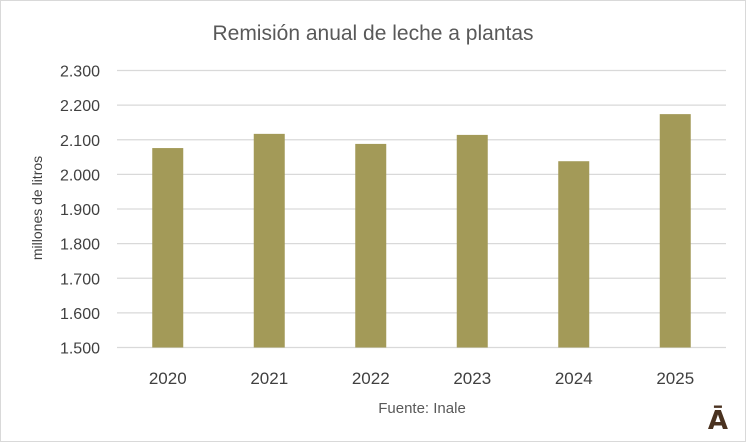 The height and width of the screenshot is (442, 746). What do you see at coordinates (80, 175) in the screenshot?
I see `y-tick-label: 2.000` at bounding box center [80, 175].